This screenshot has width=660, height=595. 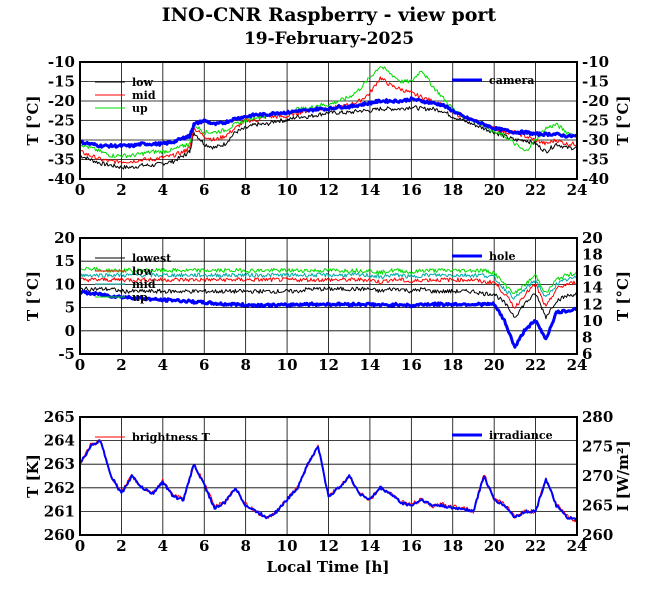 I want to click on y-tick-label-left: 15, so click(x=64, y=261).